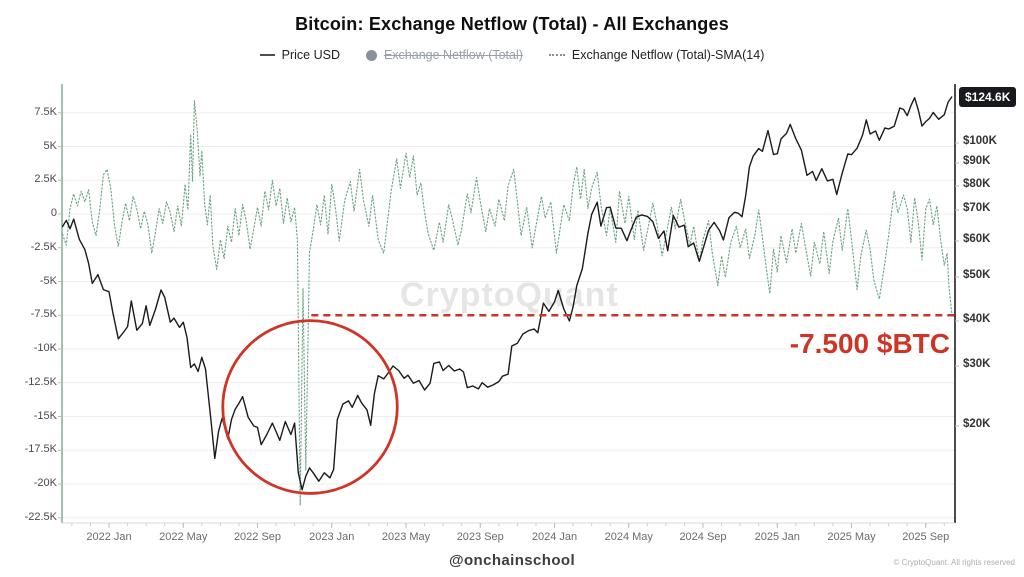  I want to click on sma-dotted-marker-icon, so click(556, 55).